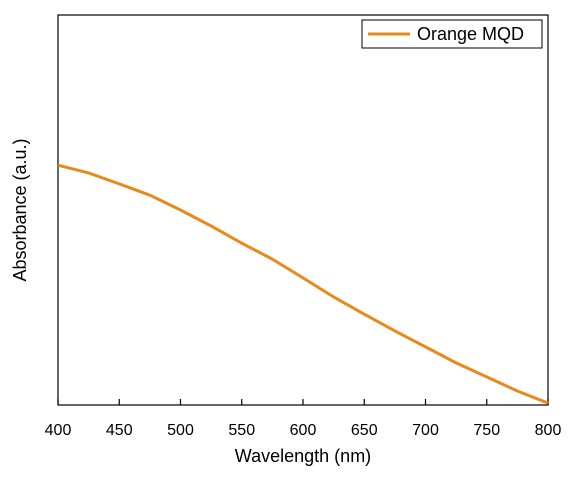  What do you see at coordinates (241, 430) in the screenshot?
I see `x-tick-label: 550` at bounding box center [241, 430].